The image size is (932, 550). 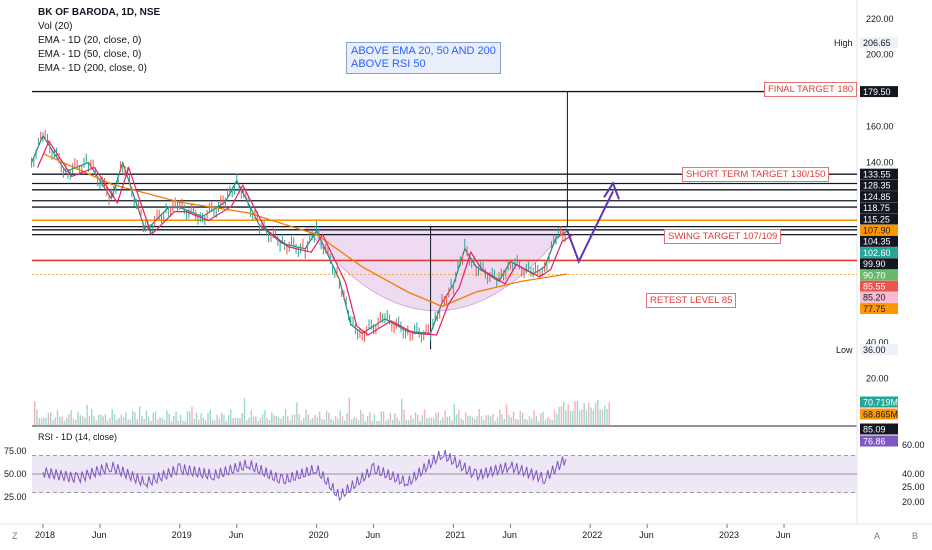 I want to click on rsi-left-tick: 75.00, so click(x=15, y=451).